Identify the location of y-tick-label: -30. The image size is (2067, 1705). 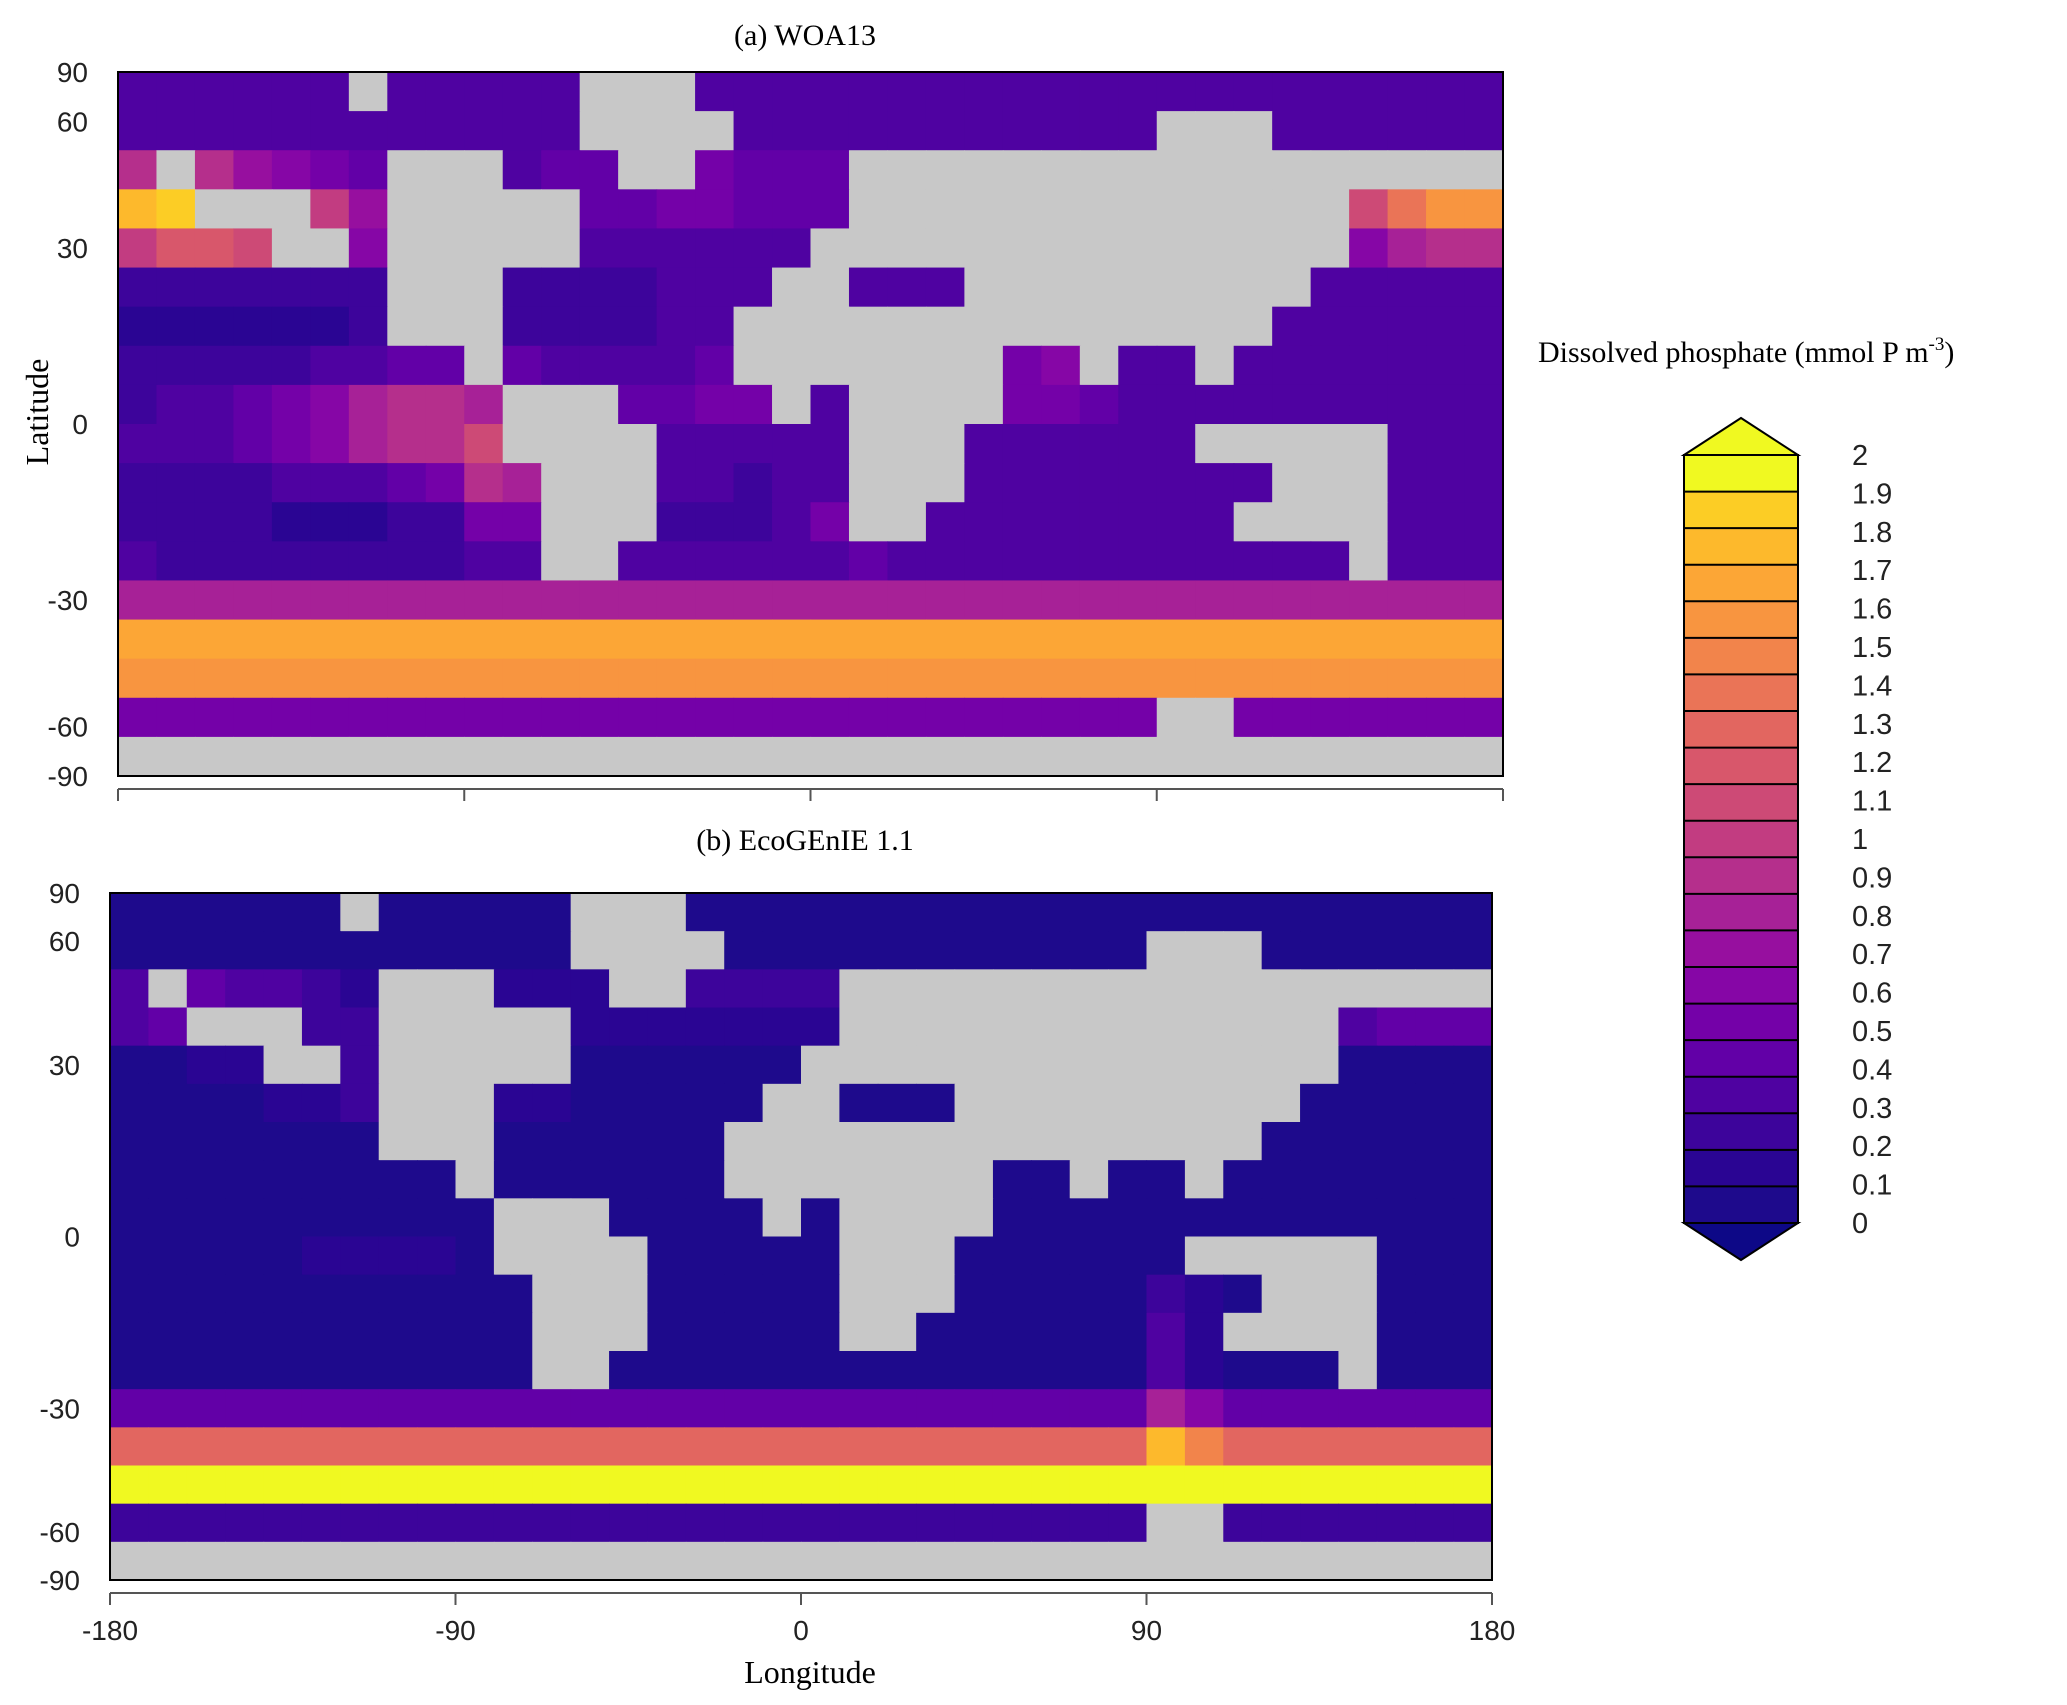
(60, 1408).